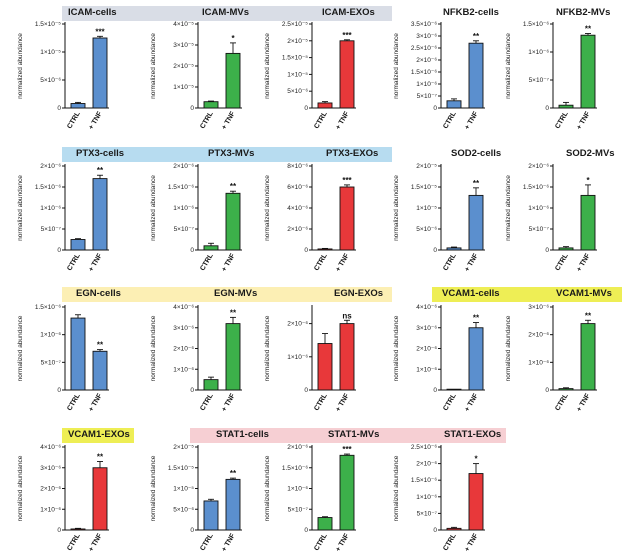 The height and width of the screenshot is (559, 640). What do you see at coordinates (538, 166) in the screenshot?
I see `chart-9-ytick-label-4: 2×10⁻⁶` at bounding box center [538, 166].